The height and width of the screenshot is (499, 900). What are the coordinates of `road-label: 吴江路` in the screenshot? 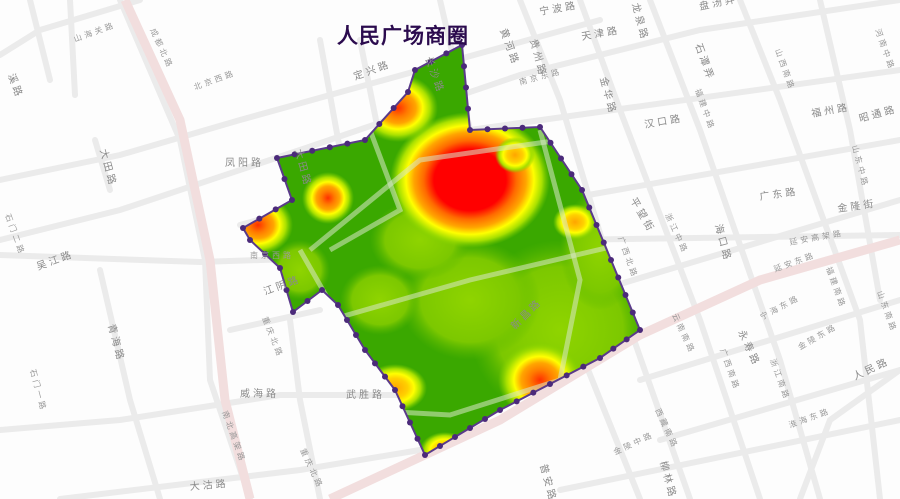 It's located at (55, 260).